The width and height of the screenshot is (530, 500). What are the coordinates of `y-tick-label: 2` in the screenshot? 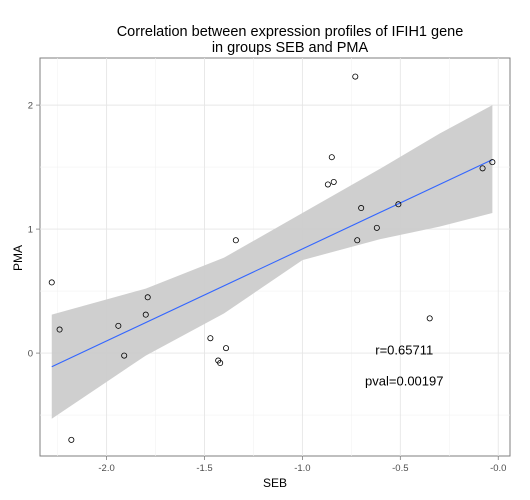 It's located at (30, 106).